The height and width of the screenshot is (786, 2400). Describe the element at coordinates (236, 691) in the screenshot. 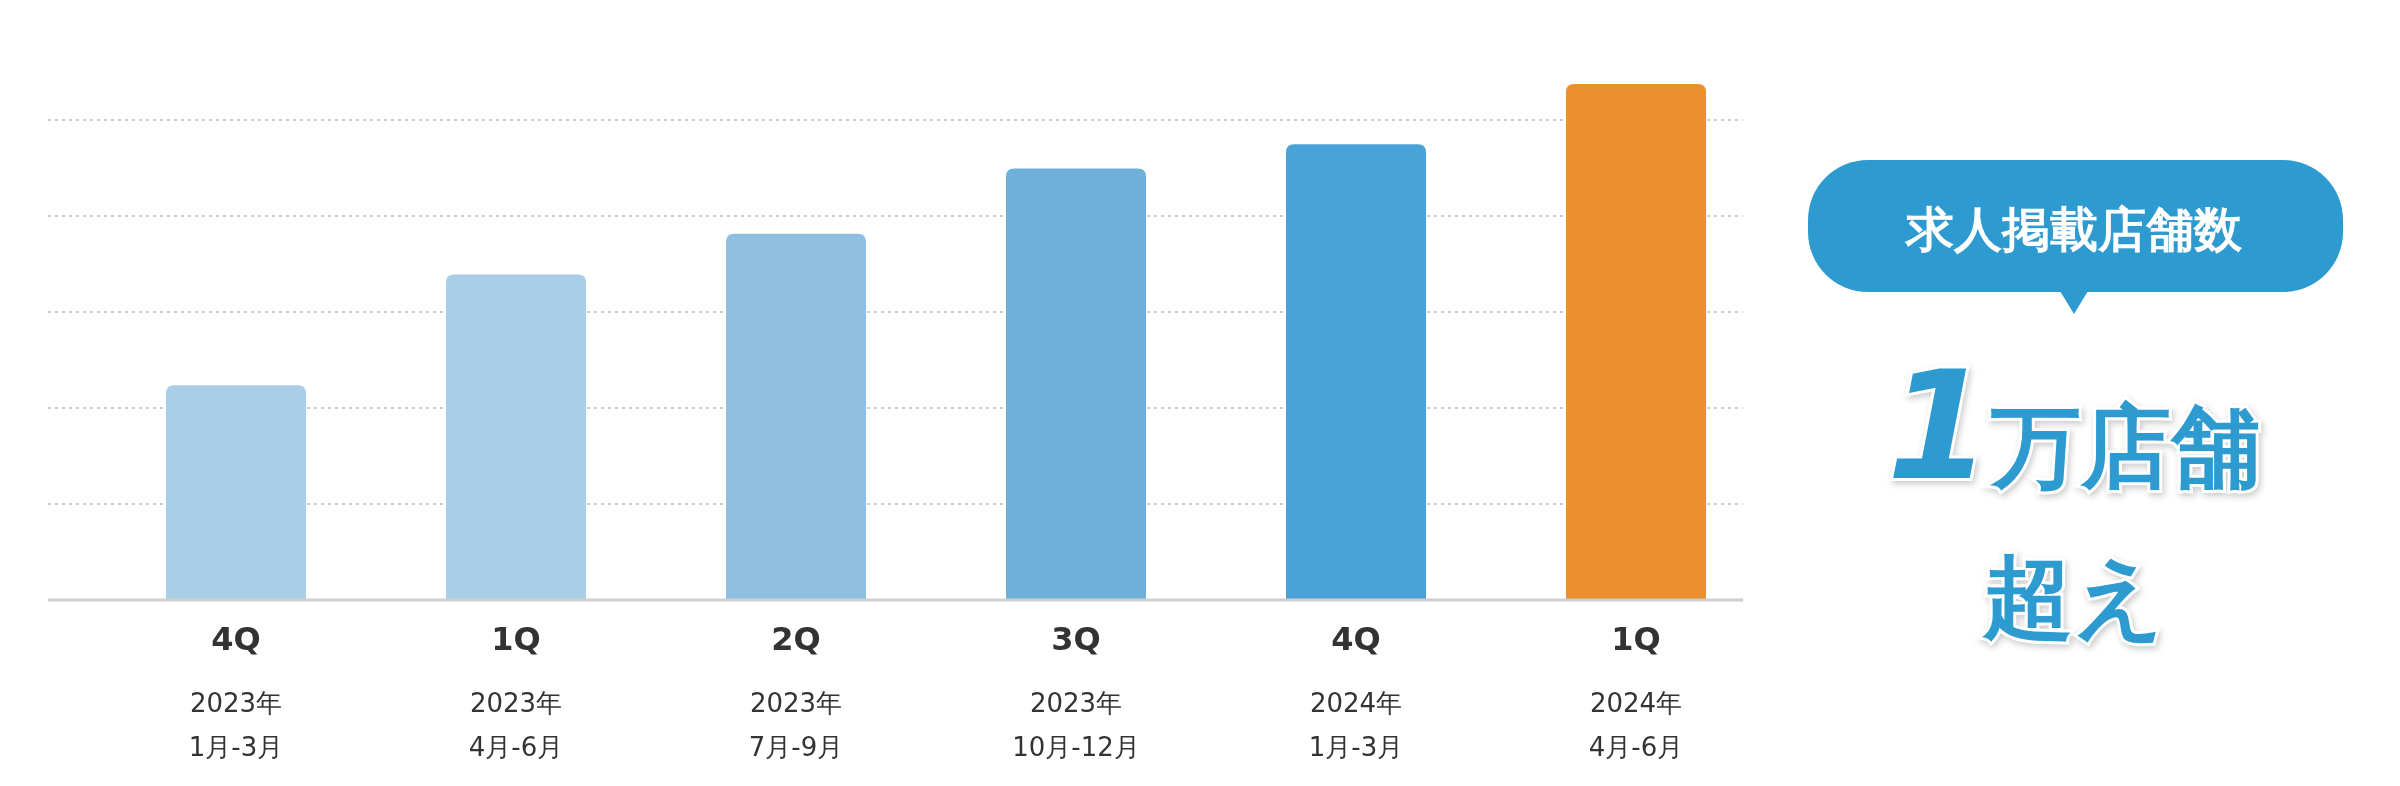

I see `x-tick-label: 4Q 2023年 1月-3月` at that location.